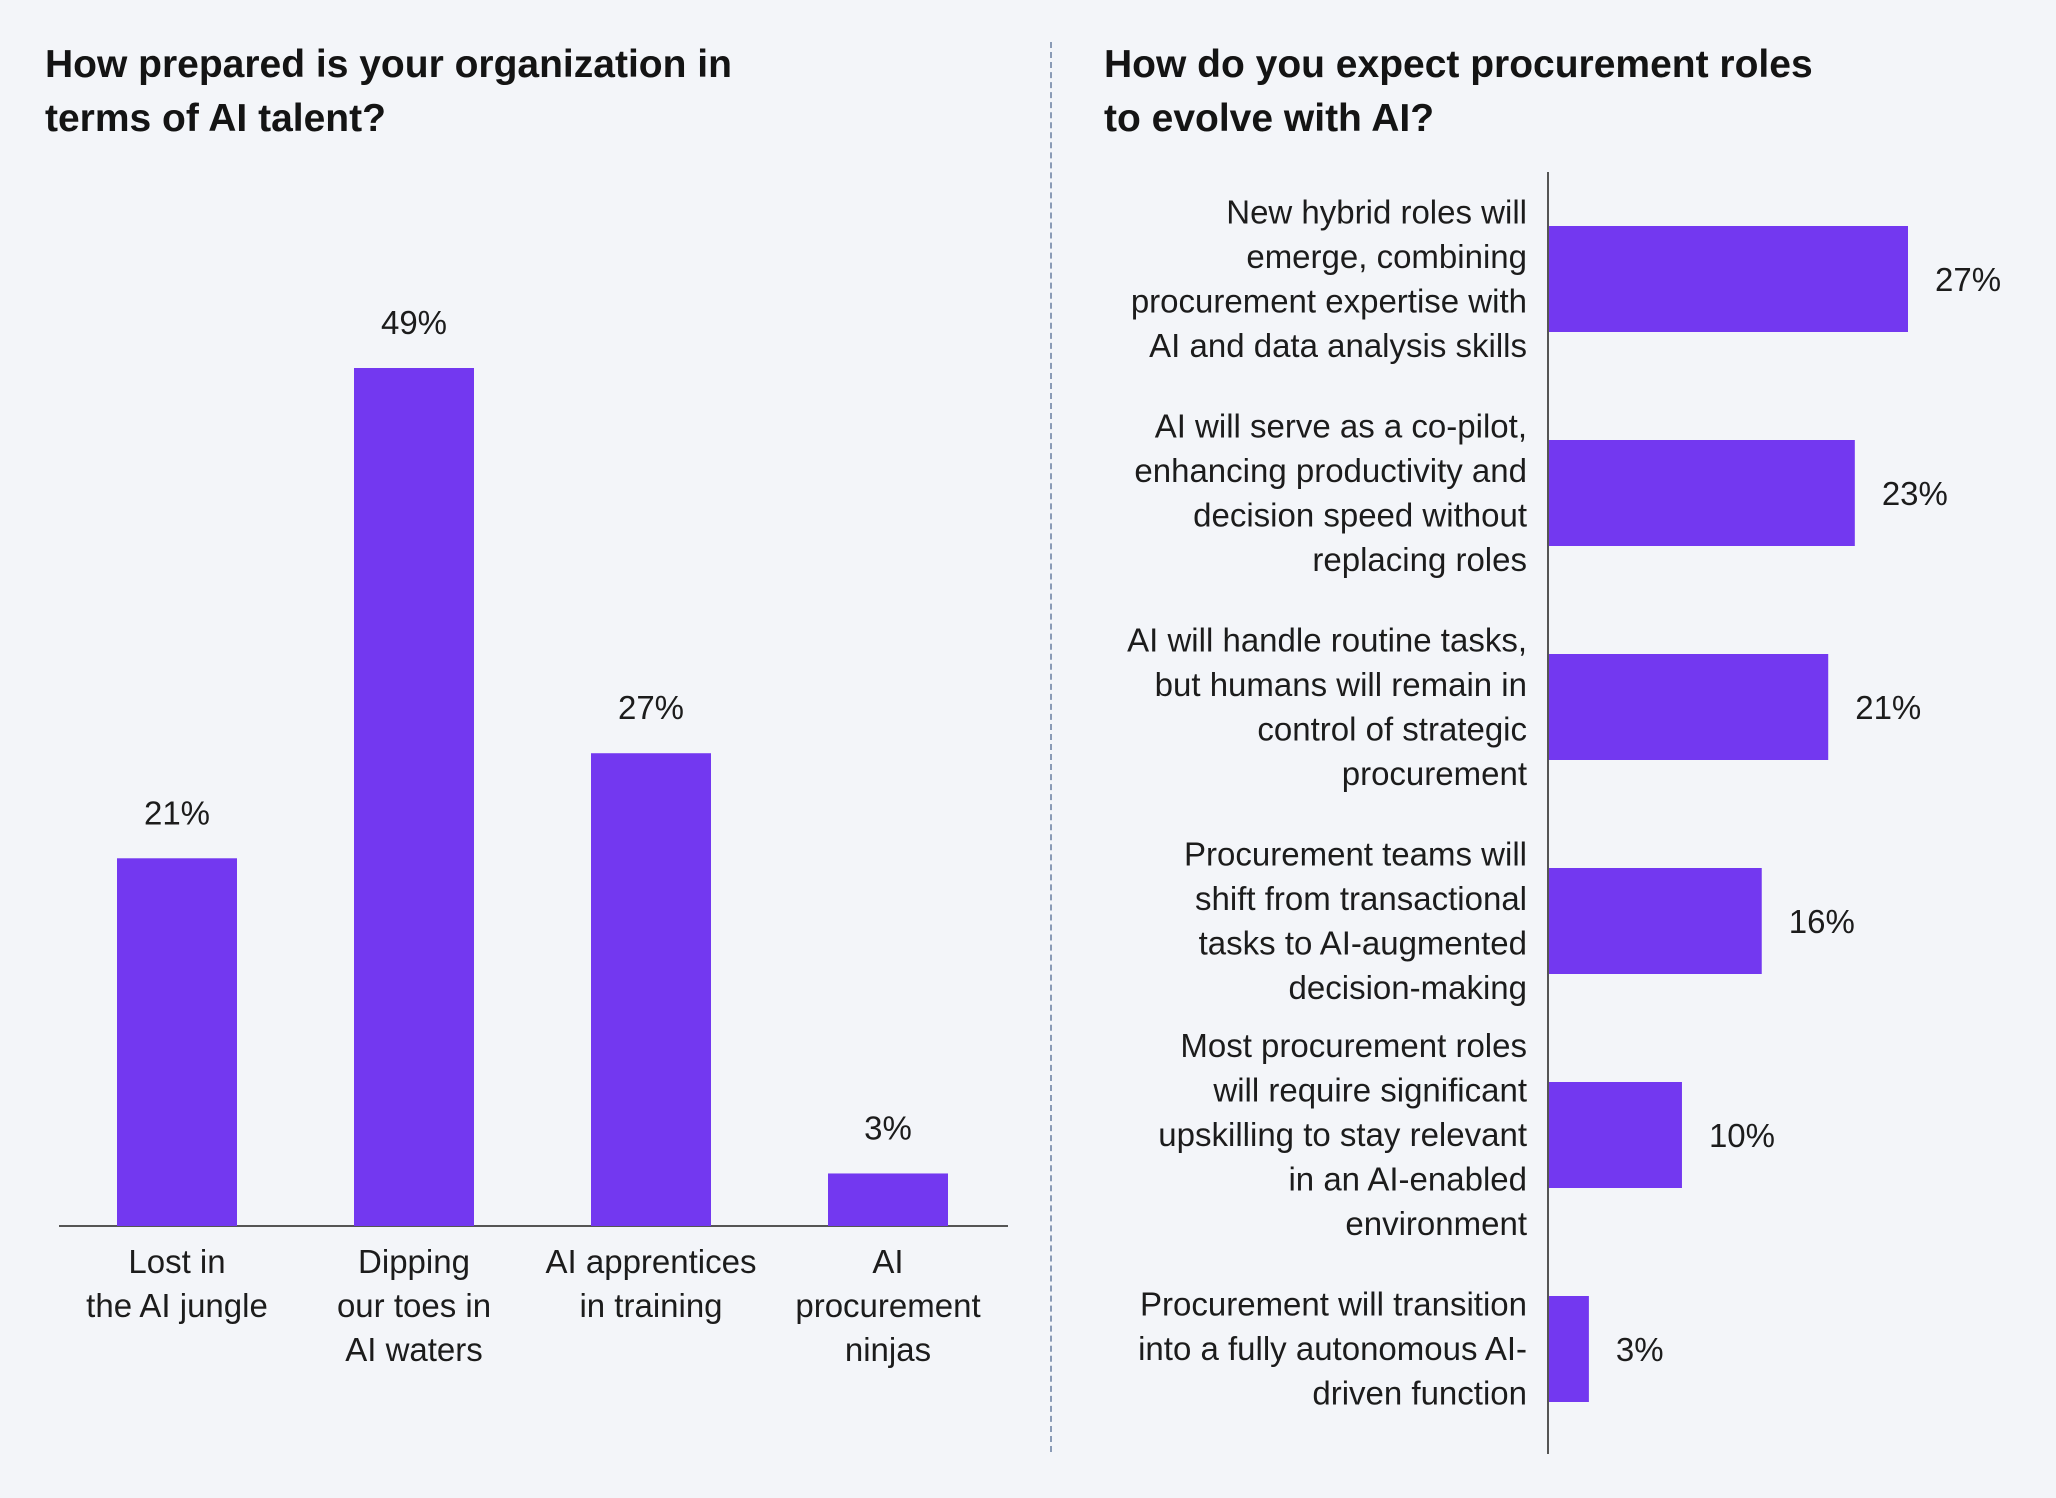 The height and width of the screenshot is (1498, 2056). What do you see at coordinates (388, 64) in the screenshot?
I see `left-title-line-1: How prepared is your organization in` at bounding box center [388, 64].